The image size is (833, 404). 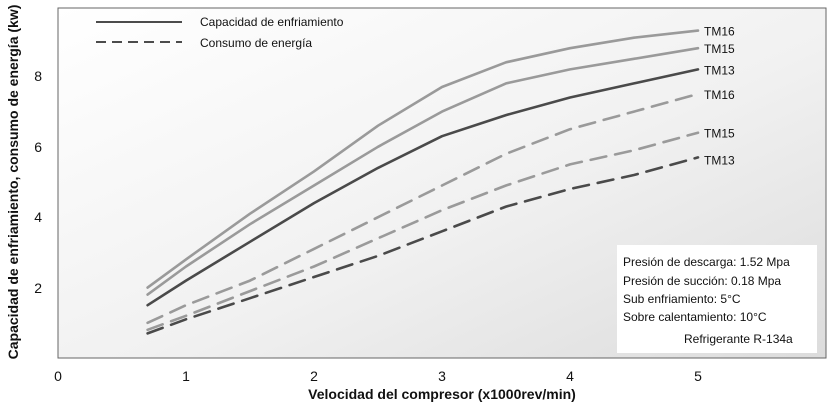 What do you see at coordinates (186, 376) in the screenshot?
I see `x-tick-label: 1` at bounding box center [186, 376].